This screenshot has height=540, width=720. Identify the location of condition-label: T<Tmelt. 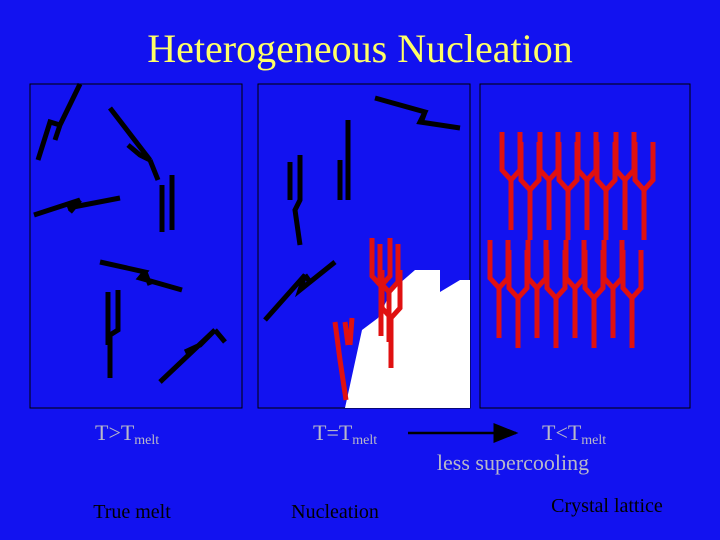
(574, 434).